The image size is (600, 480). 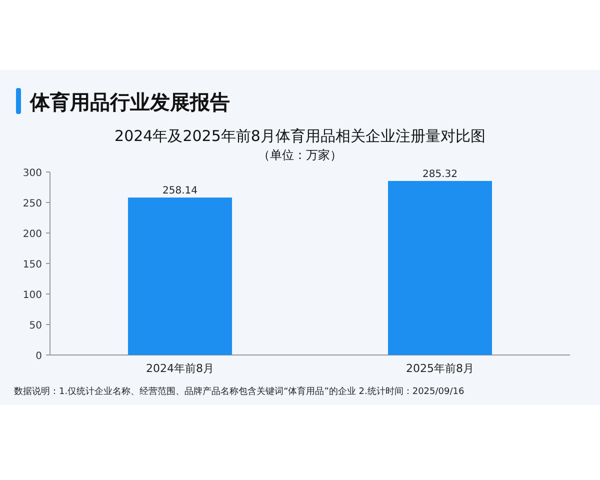 What do you see at coordinates (39, 356) in the screenshot?
I see `y-tick-label: 0` at bounding box center [39, 356].